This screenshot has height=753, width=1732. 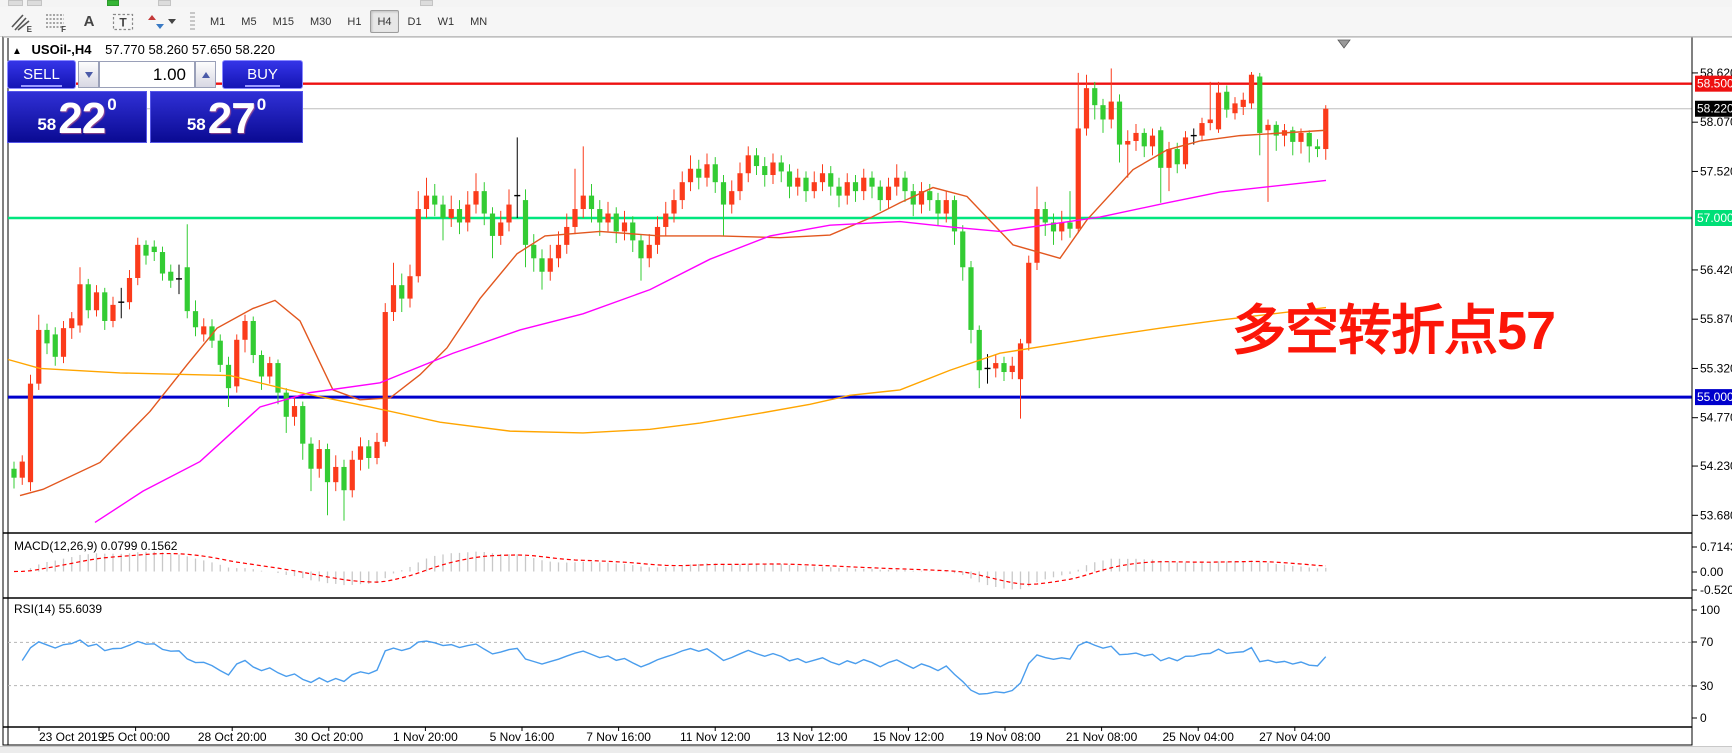 I want to click on sell-button: SELL, so click(x=41, y=74).